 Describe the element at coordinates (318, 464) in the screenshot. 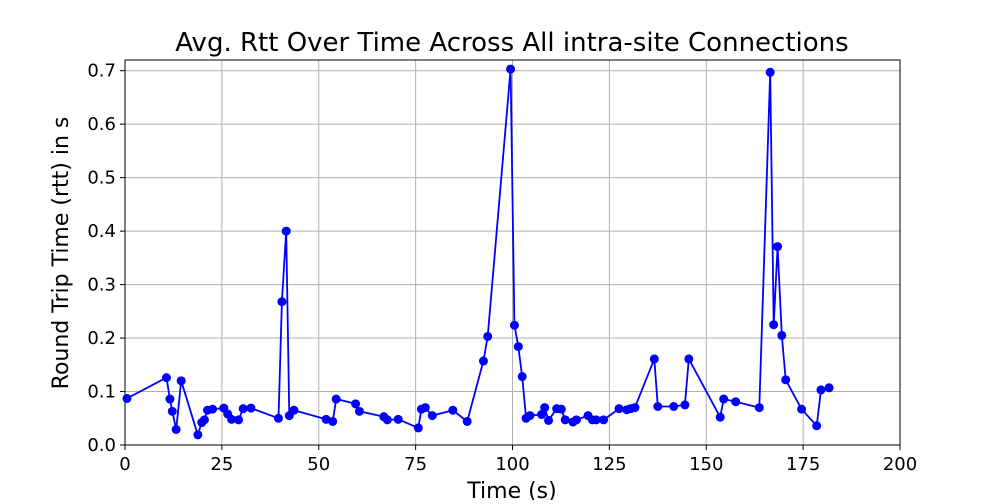

I see `x-tick-label: 50` at that location.